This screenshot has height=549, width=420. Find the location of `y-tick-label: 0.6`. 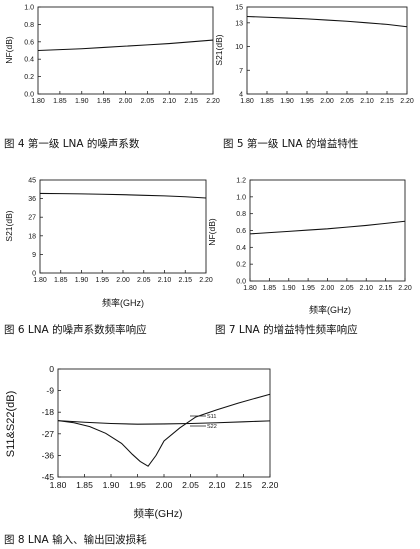

y-tick-label: 0.6 is located at coordinates (241, 231).